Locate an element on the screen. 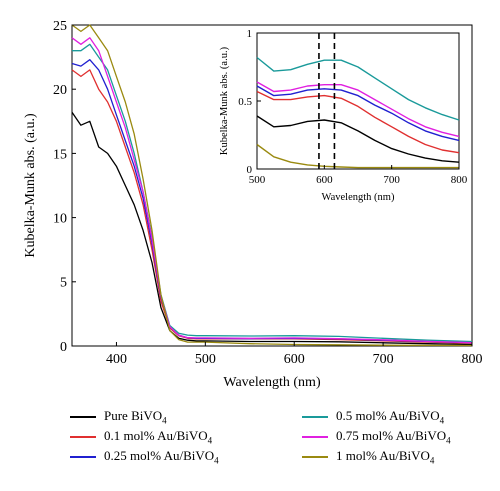 This screenshot has width=500, height=491. legend-label: 0.5 mol% Au/BiVO4 is located at coordinates (390, 417).